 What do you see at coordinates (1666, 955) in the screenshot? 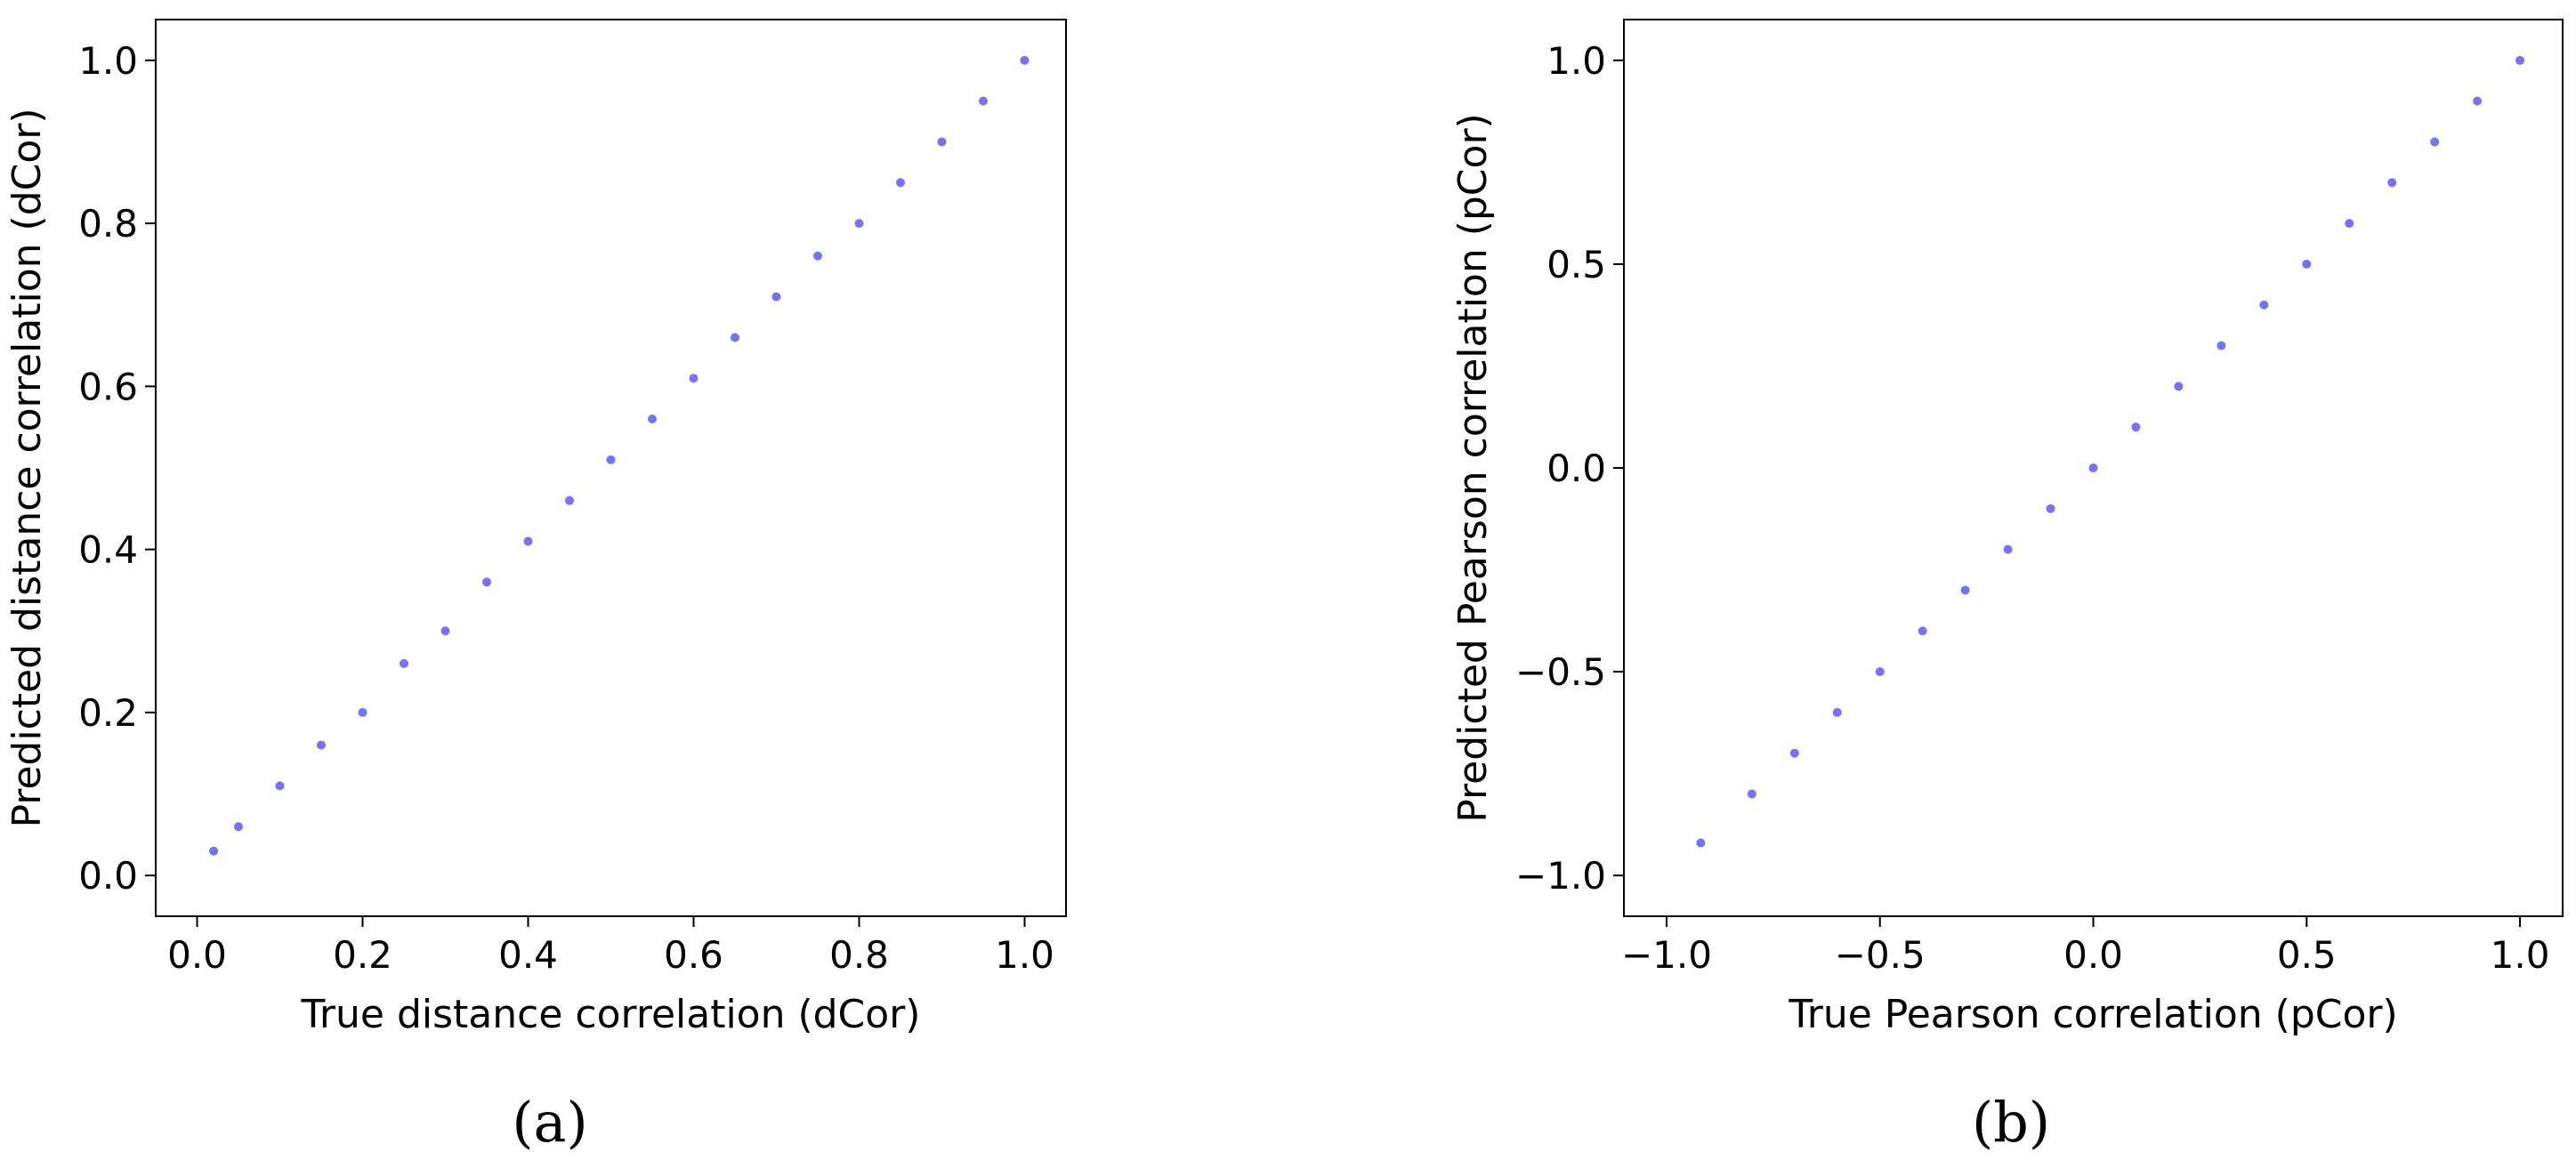
I see `x-tick-label: −1.0` at bounding box center [1666, 955].